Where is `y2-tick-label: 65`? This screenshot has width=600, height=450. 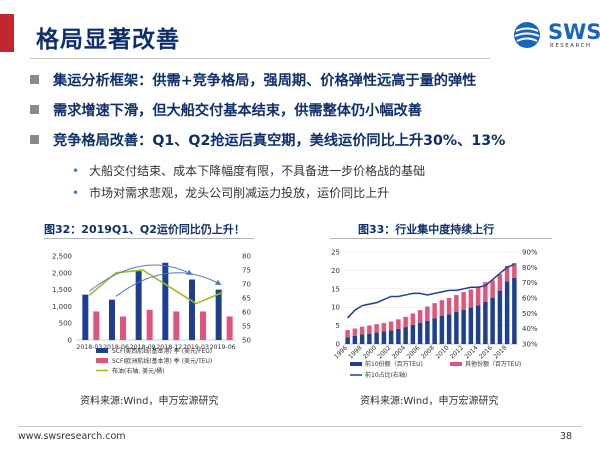
y2-tick-label: 65 is located at coordinates (246, 299).